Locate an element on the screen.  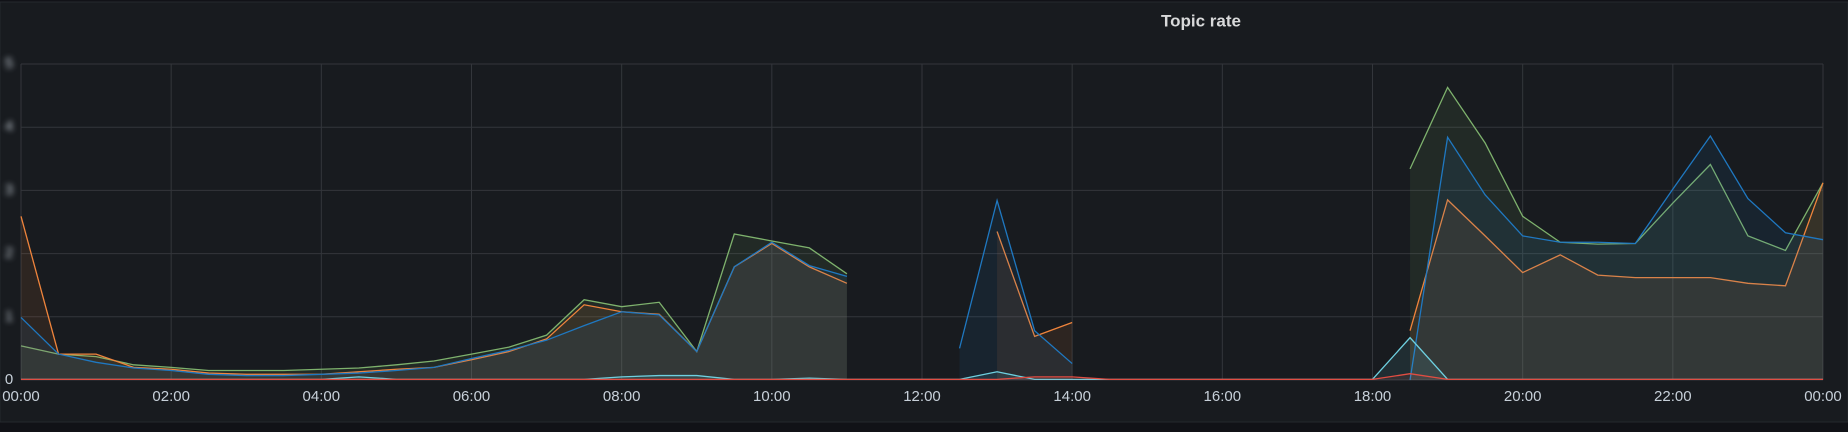
x-tick-label: 22:00 is located at coordinates (1673, 396).